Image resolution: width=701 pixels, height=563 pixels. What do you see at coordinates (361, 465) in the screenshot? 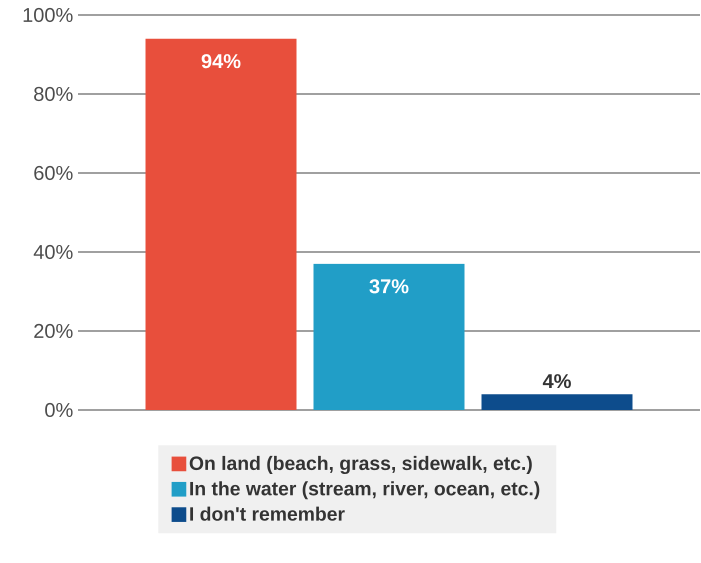
I see `legend-label: On land (beach, grass, sidewalk, etc.)` at bounding box center [361, 465].